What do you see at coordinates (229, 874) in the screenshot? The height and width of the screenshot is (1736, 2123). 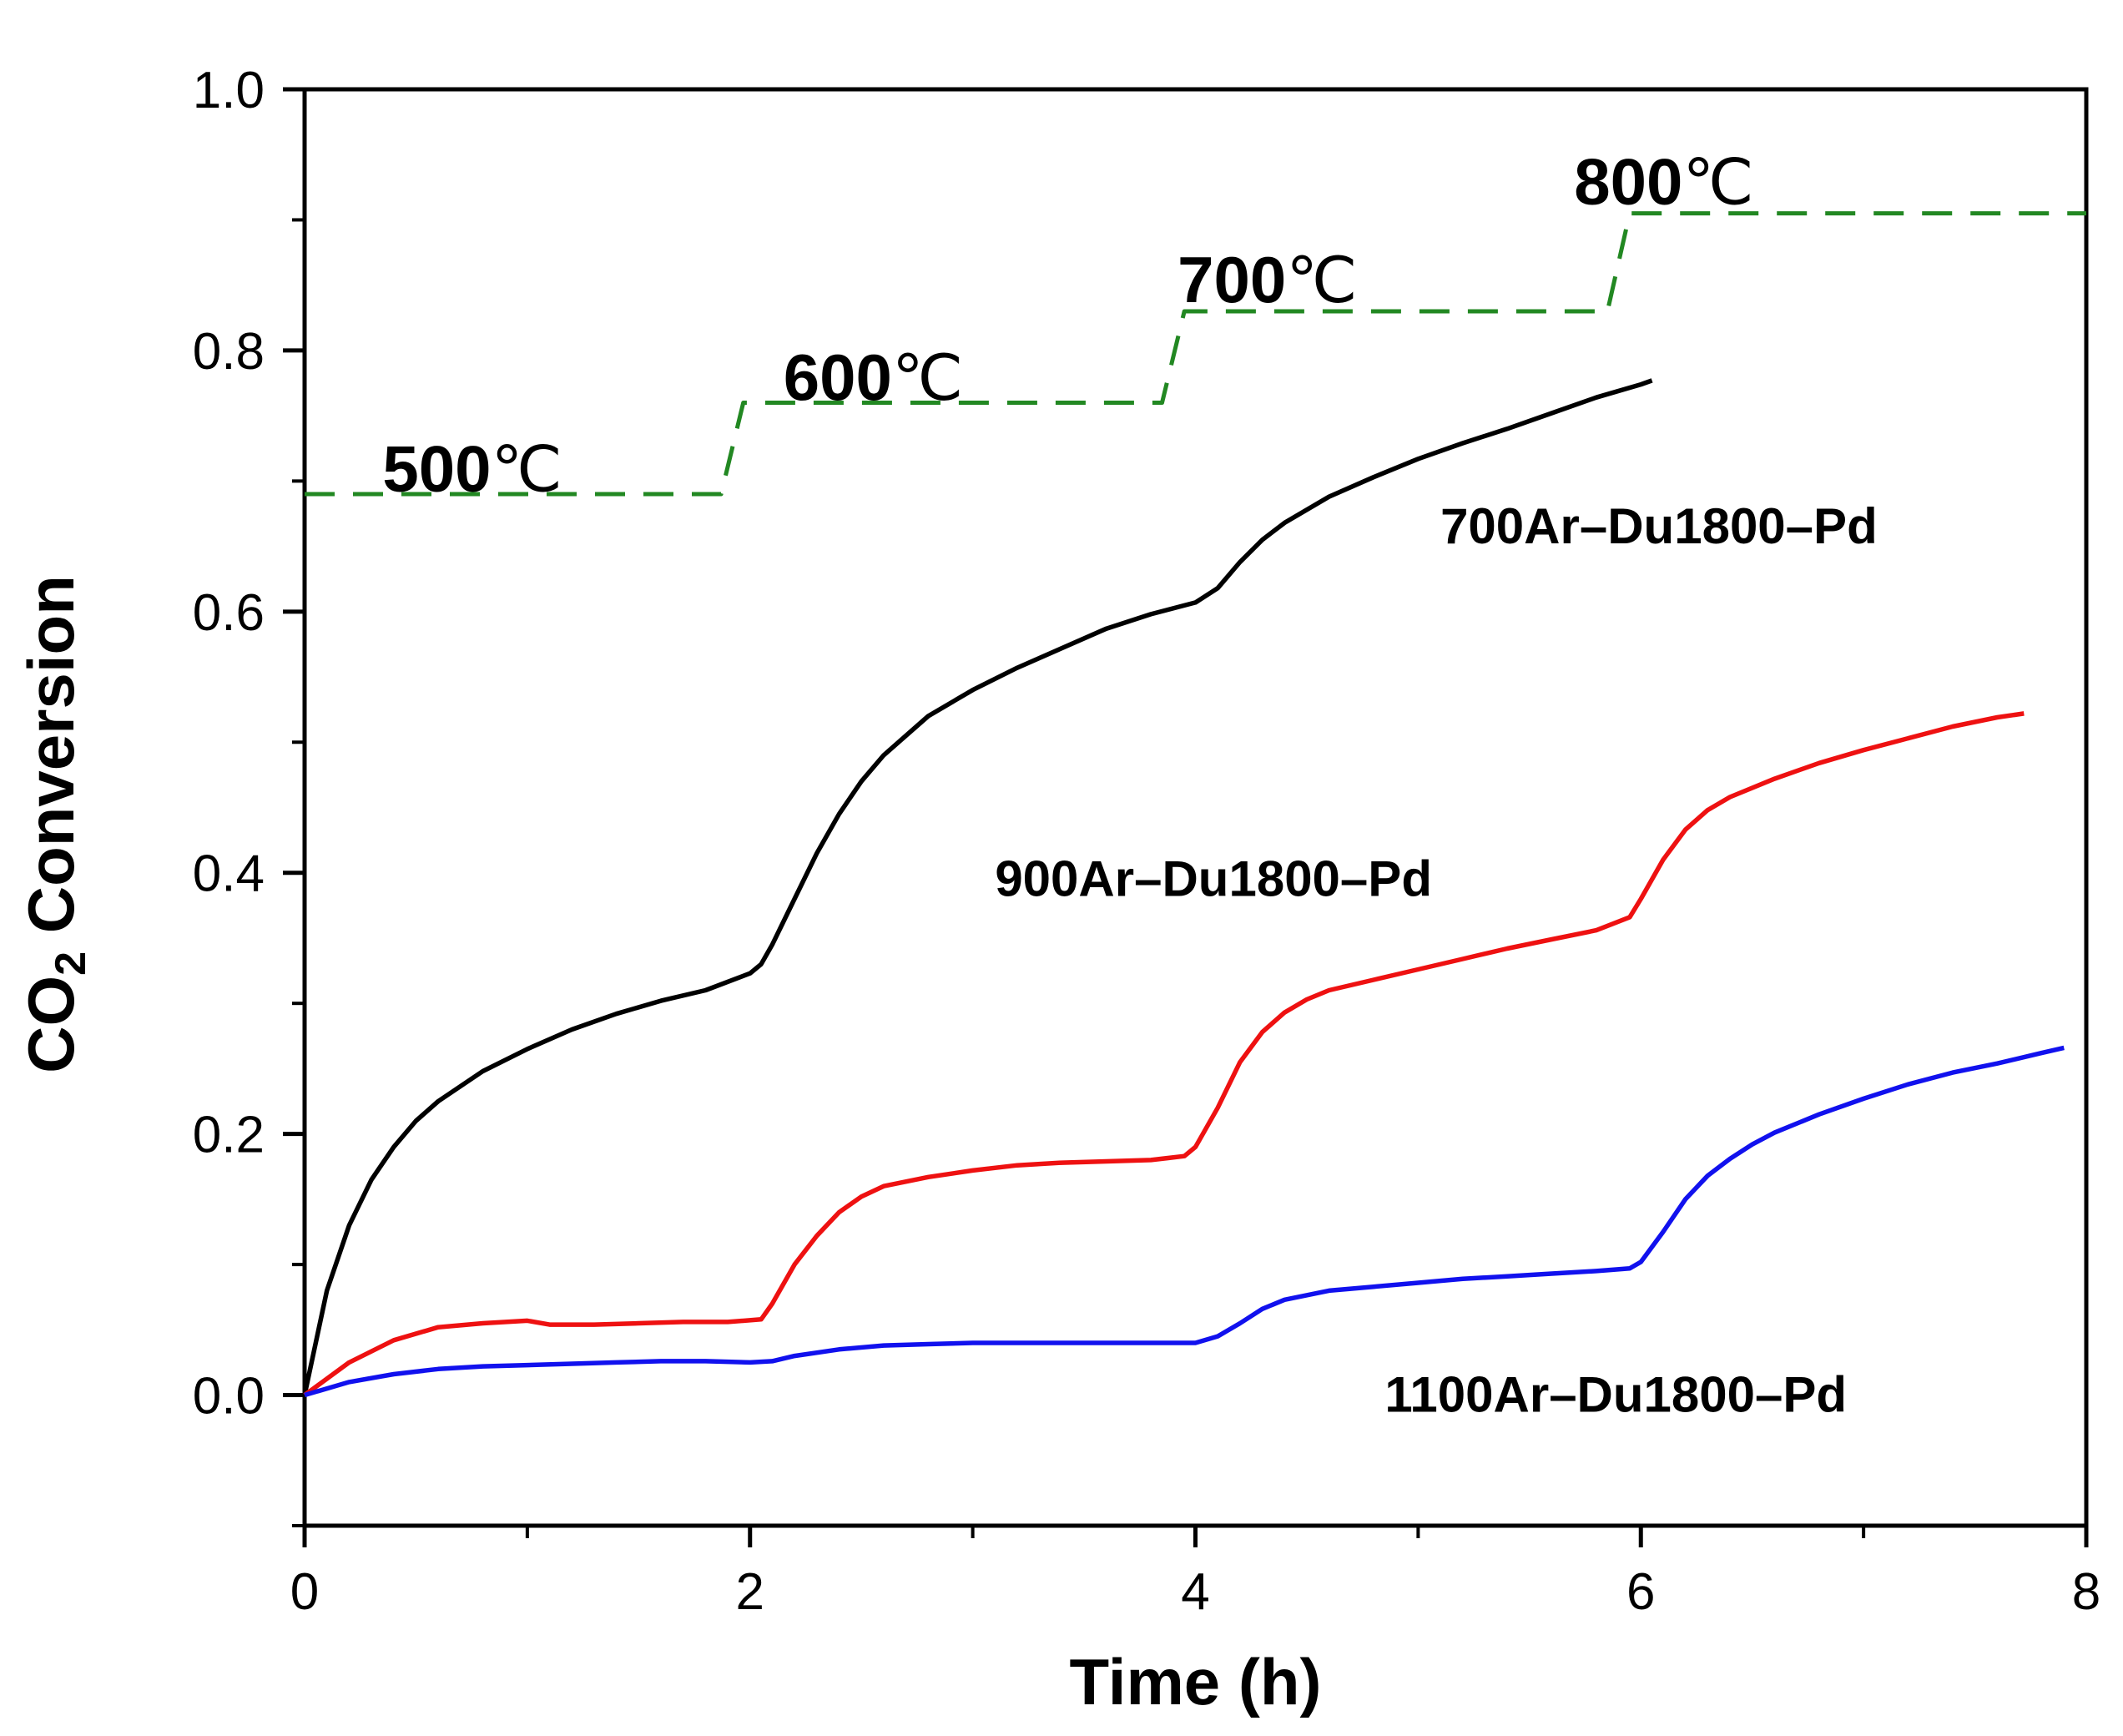 I see `y-tick-label: 0.4` at bounding box center [229, 874].